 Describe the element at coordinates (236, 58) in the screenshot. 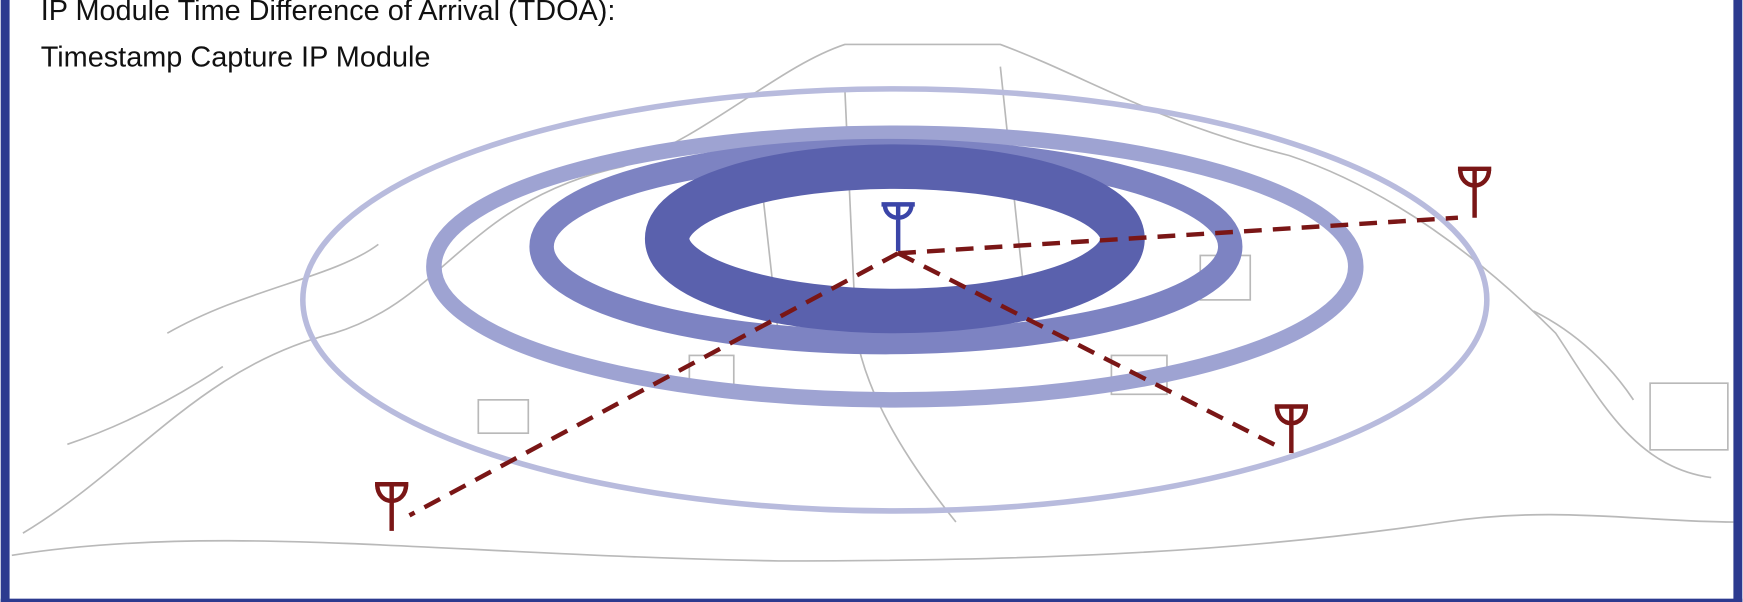

I see `title-line-2: Timestamp Capture IP Module` at that location.